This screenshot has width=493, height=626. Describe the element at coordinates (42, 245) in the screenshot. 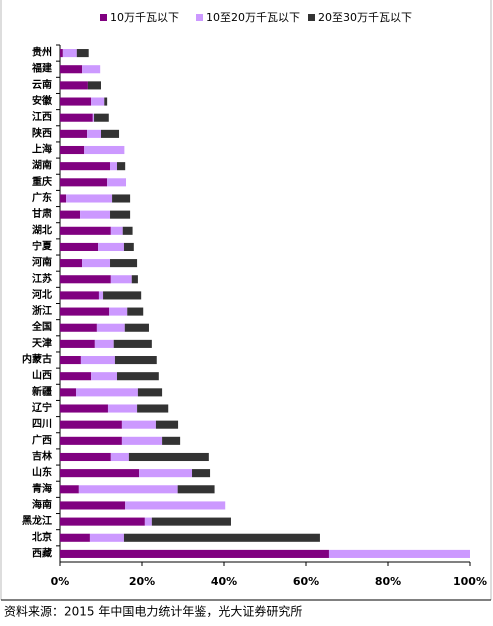

I see `y-tick-label: 宁夏` at that location.